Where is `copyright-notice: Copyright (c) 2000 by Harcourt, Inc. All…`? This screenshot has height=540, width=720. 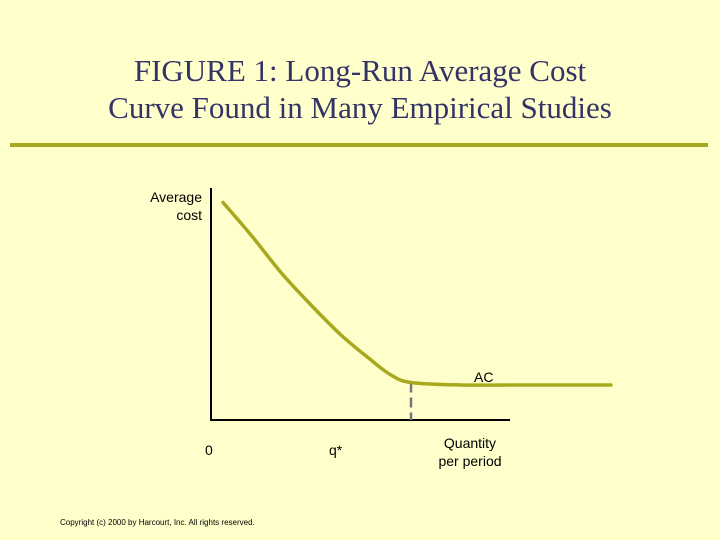
copyright-notice: Copyright (c) 2000 by Harcourt, Inc. All… is located at coordinates (157, 522).